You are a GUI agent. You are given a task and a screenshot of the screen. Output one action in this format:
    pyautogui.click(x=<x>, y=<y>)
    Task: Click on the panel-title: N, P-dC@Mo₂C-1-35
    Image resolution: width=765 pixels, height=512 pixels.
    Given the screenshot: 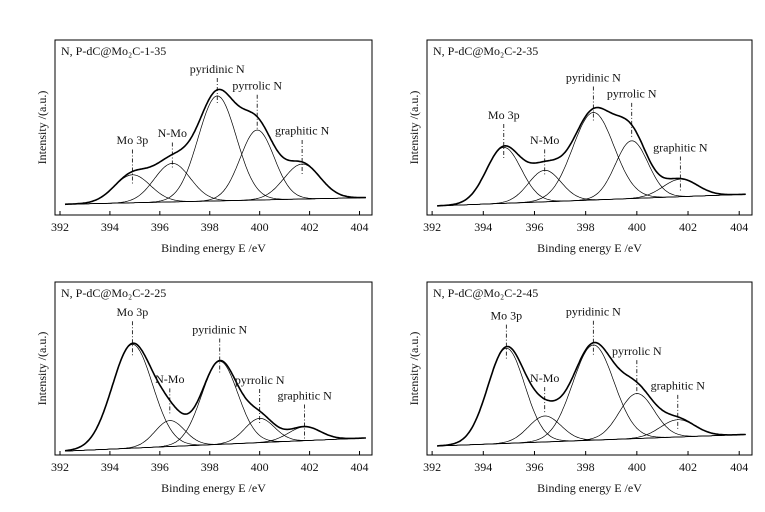 What is the action you would take?
    pyautogui.click(x=113, y=51)
    